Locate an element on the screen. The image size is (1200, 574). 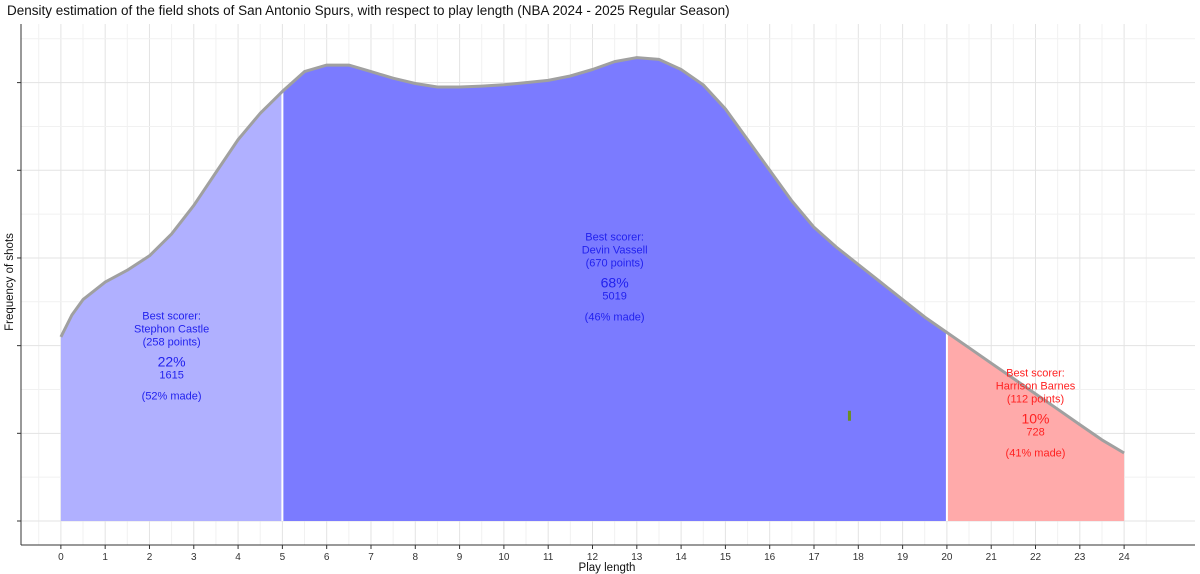
region-label-points: (670 points) is located at coordinates (615, 263).